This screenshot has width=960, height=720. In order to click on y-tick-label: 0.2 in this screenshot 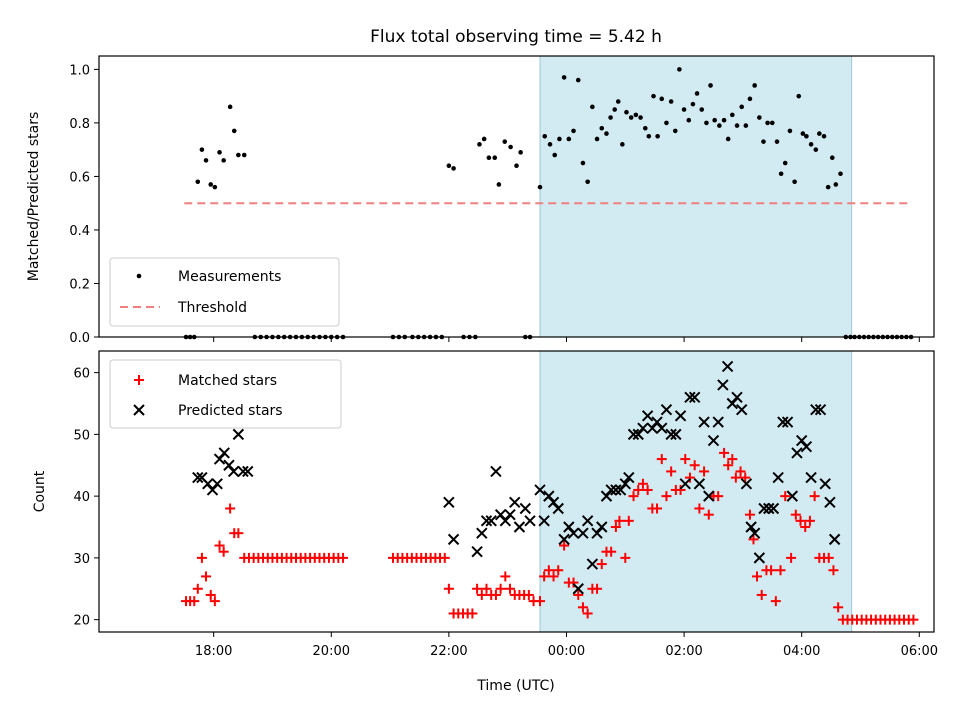, I will do `click(79, 284)`.